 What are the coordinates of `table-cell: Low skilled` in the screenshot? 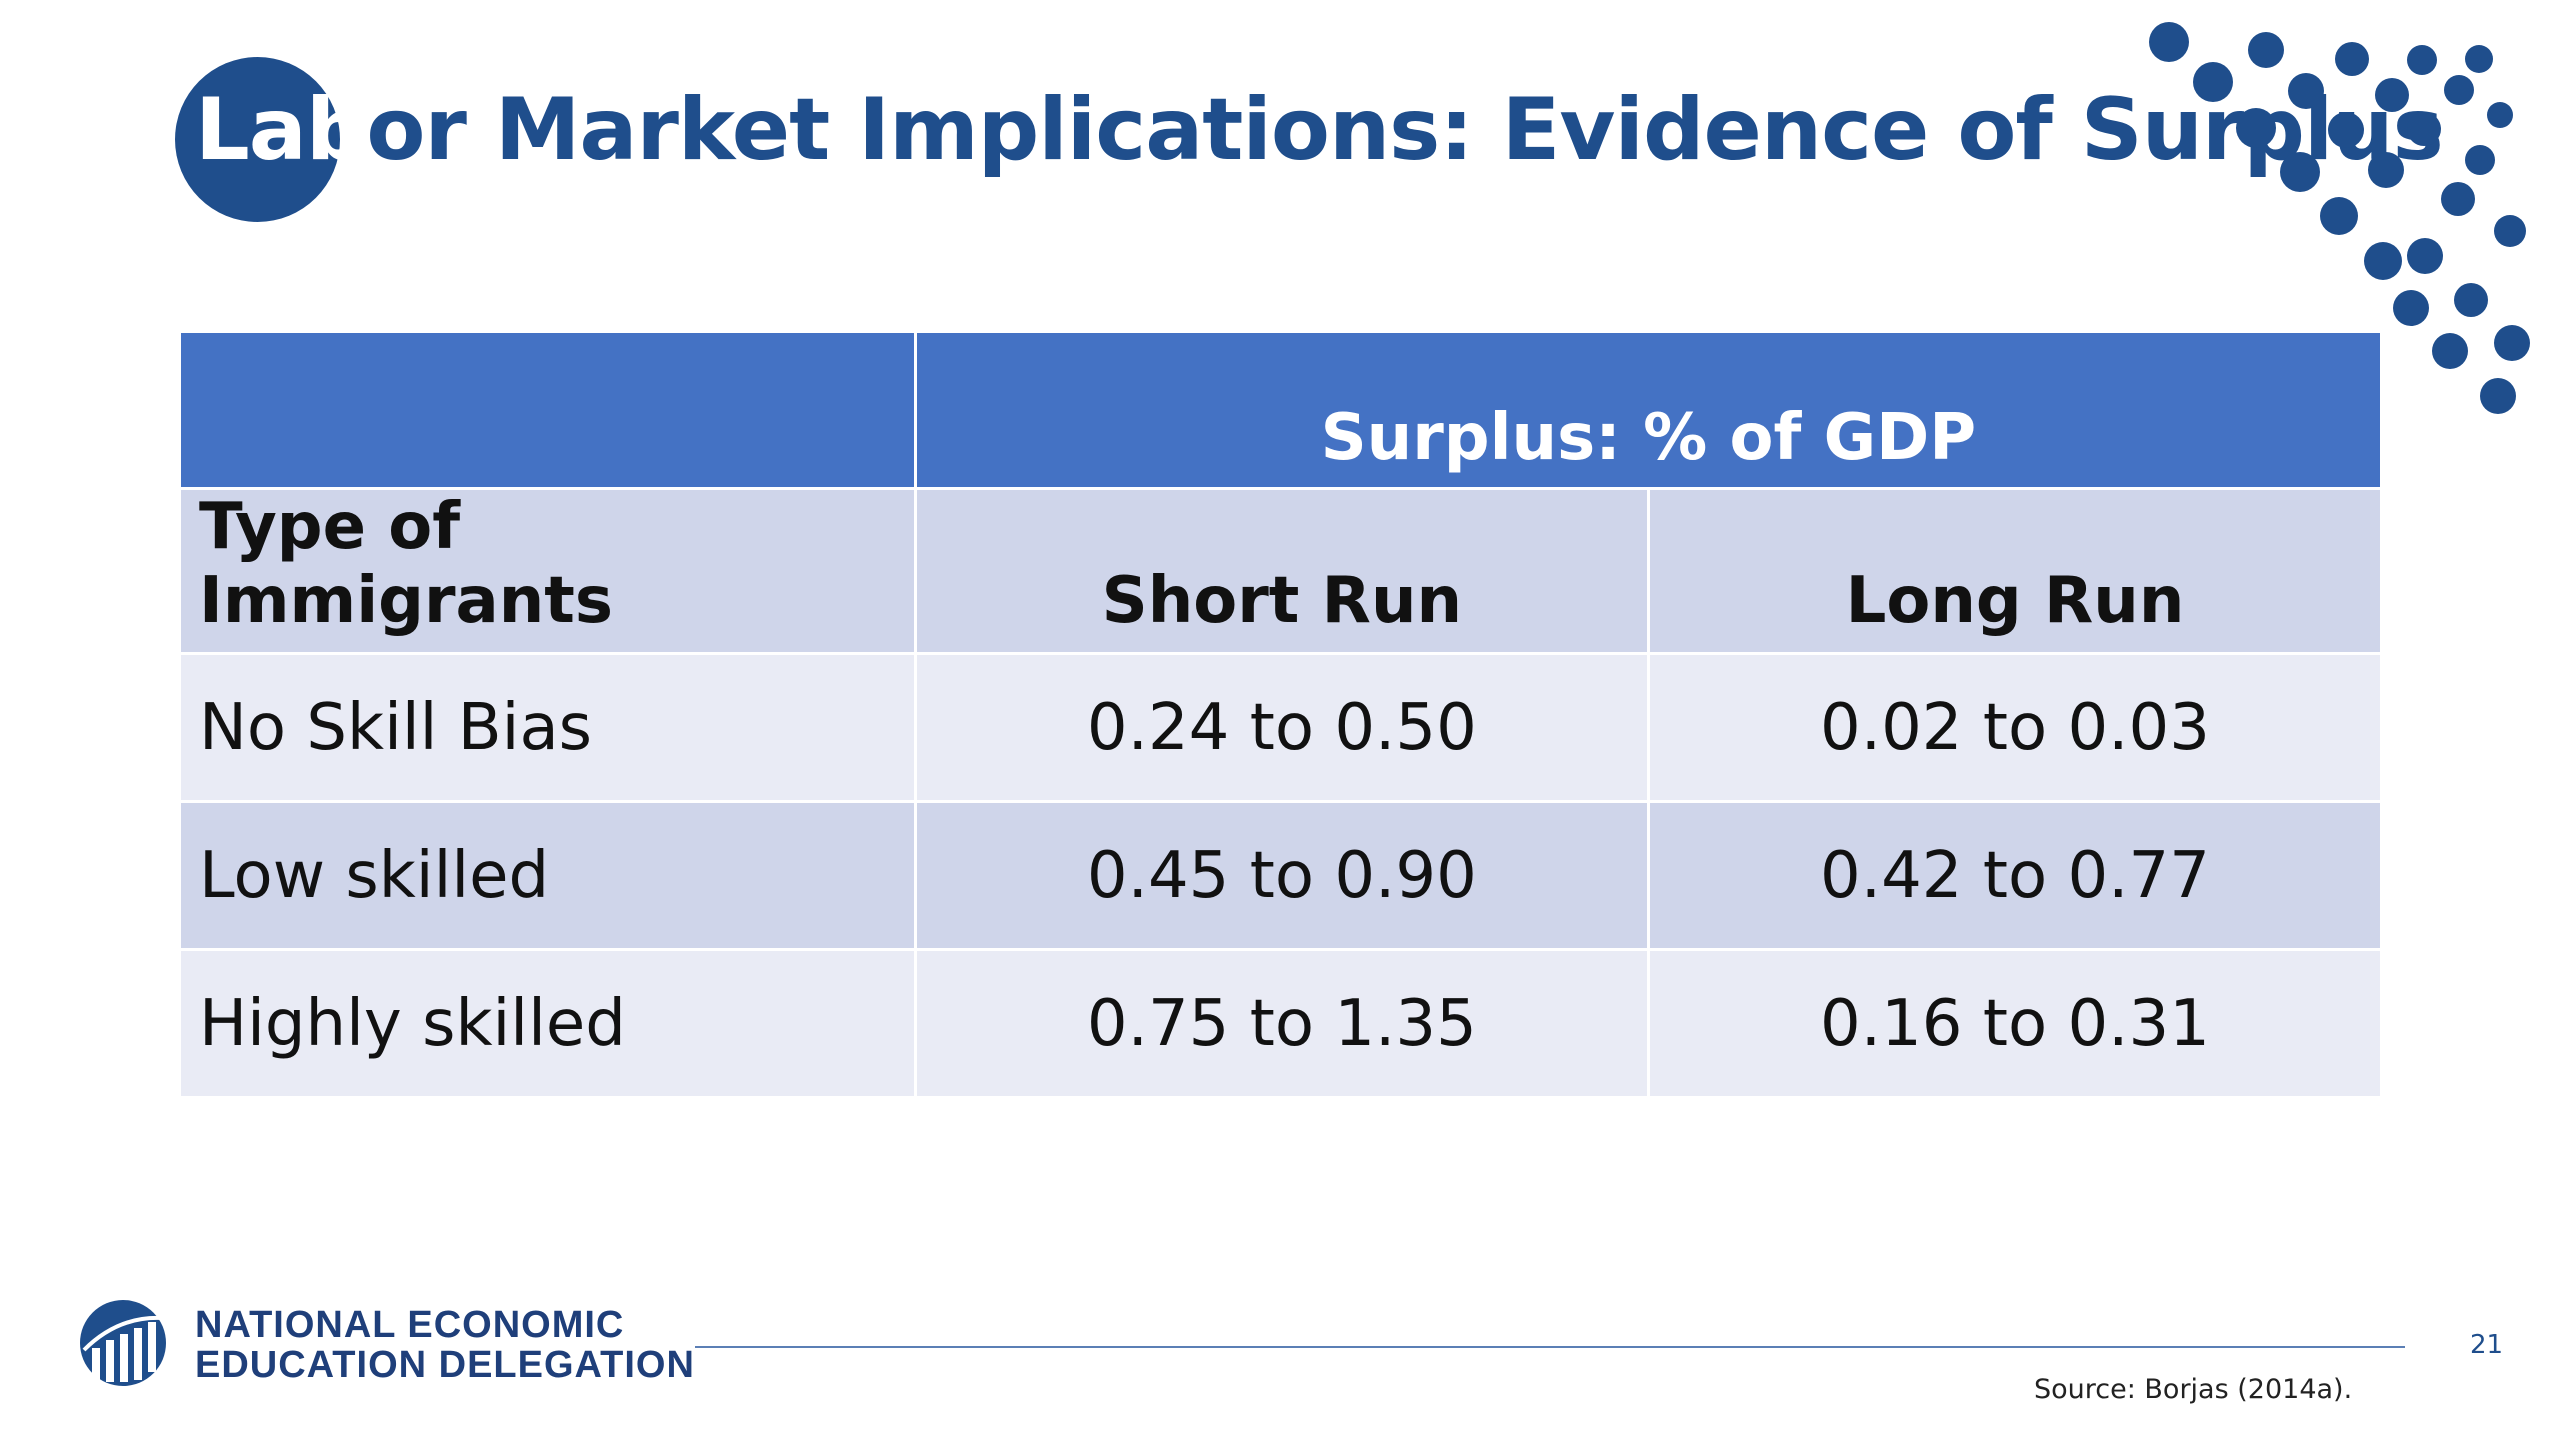 It's located at (547, 875).